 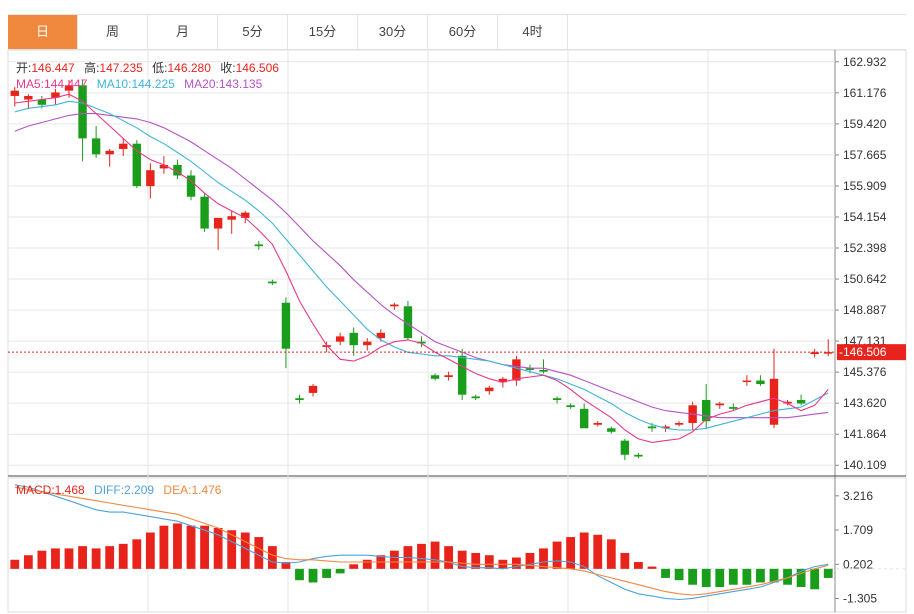 I want to click on y-tick-label: 154.154, so click(x=865, y=217).